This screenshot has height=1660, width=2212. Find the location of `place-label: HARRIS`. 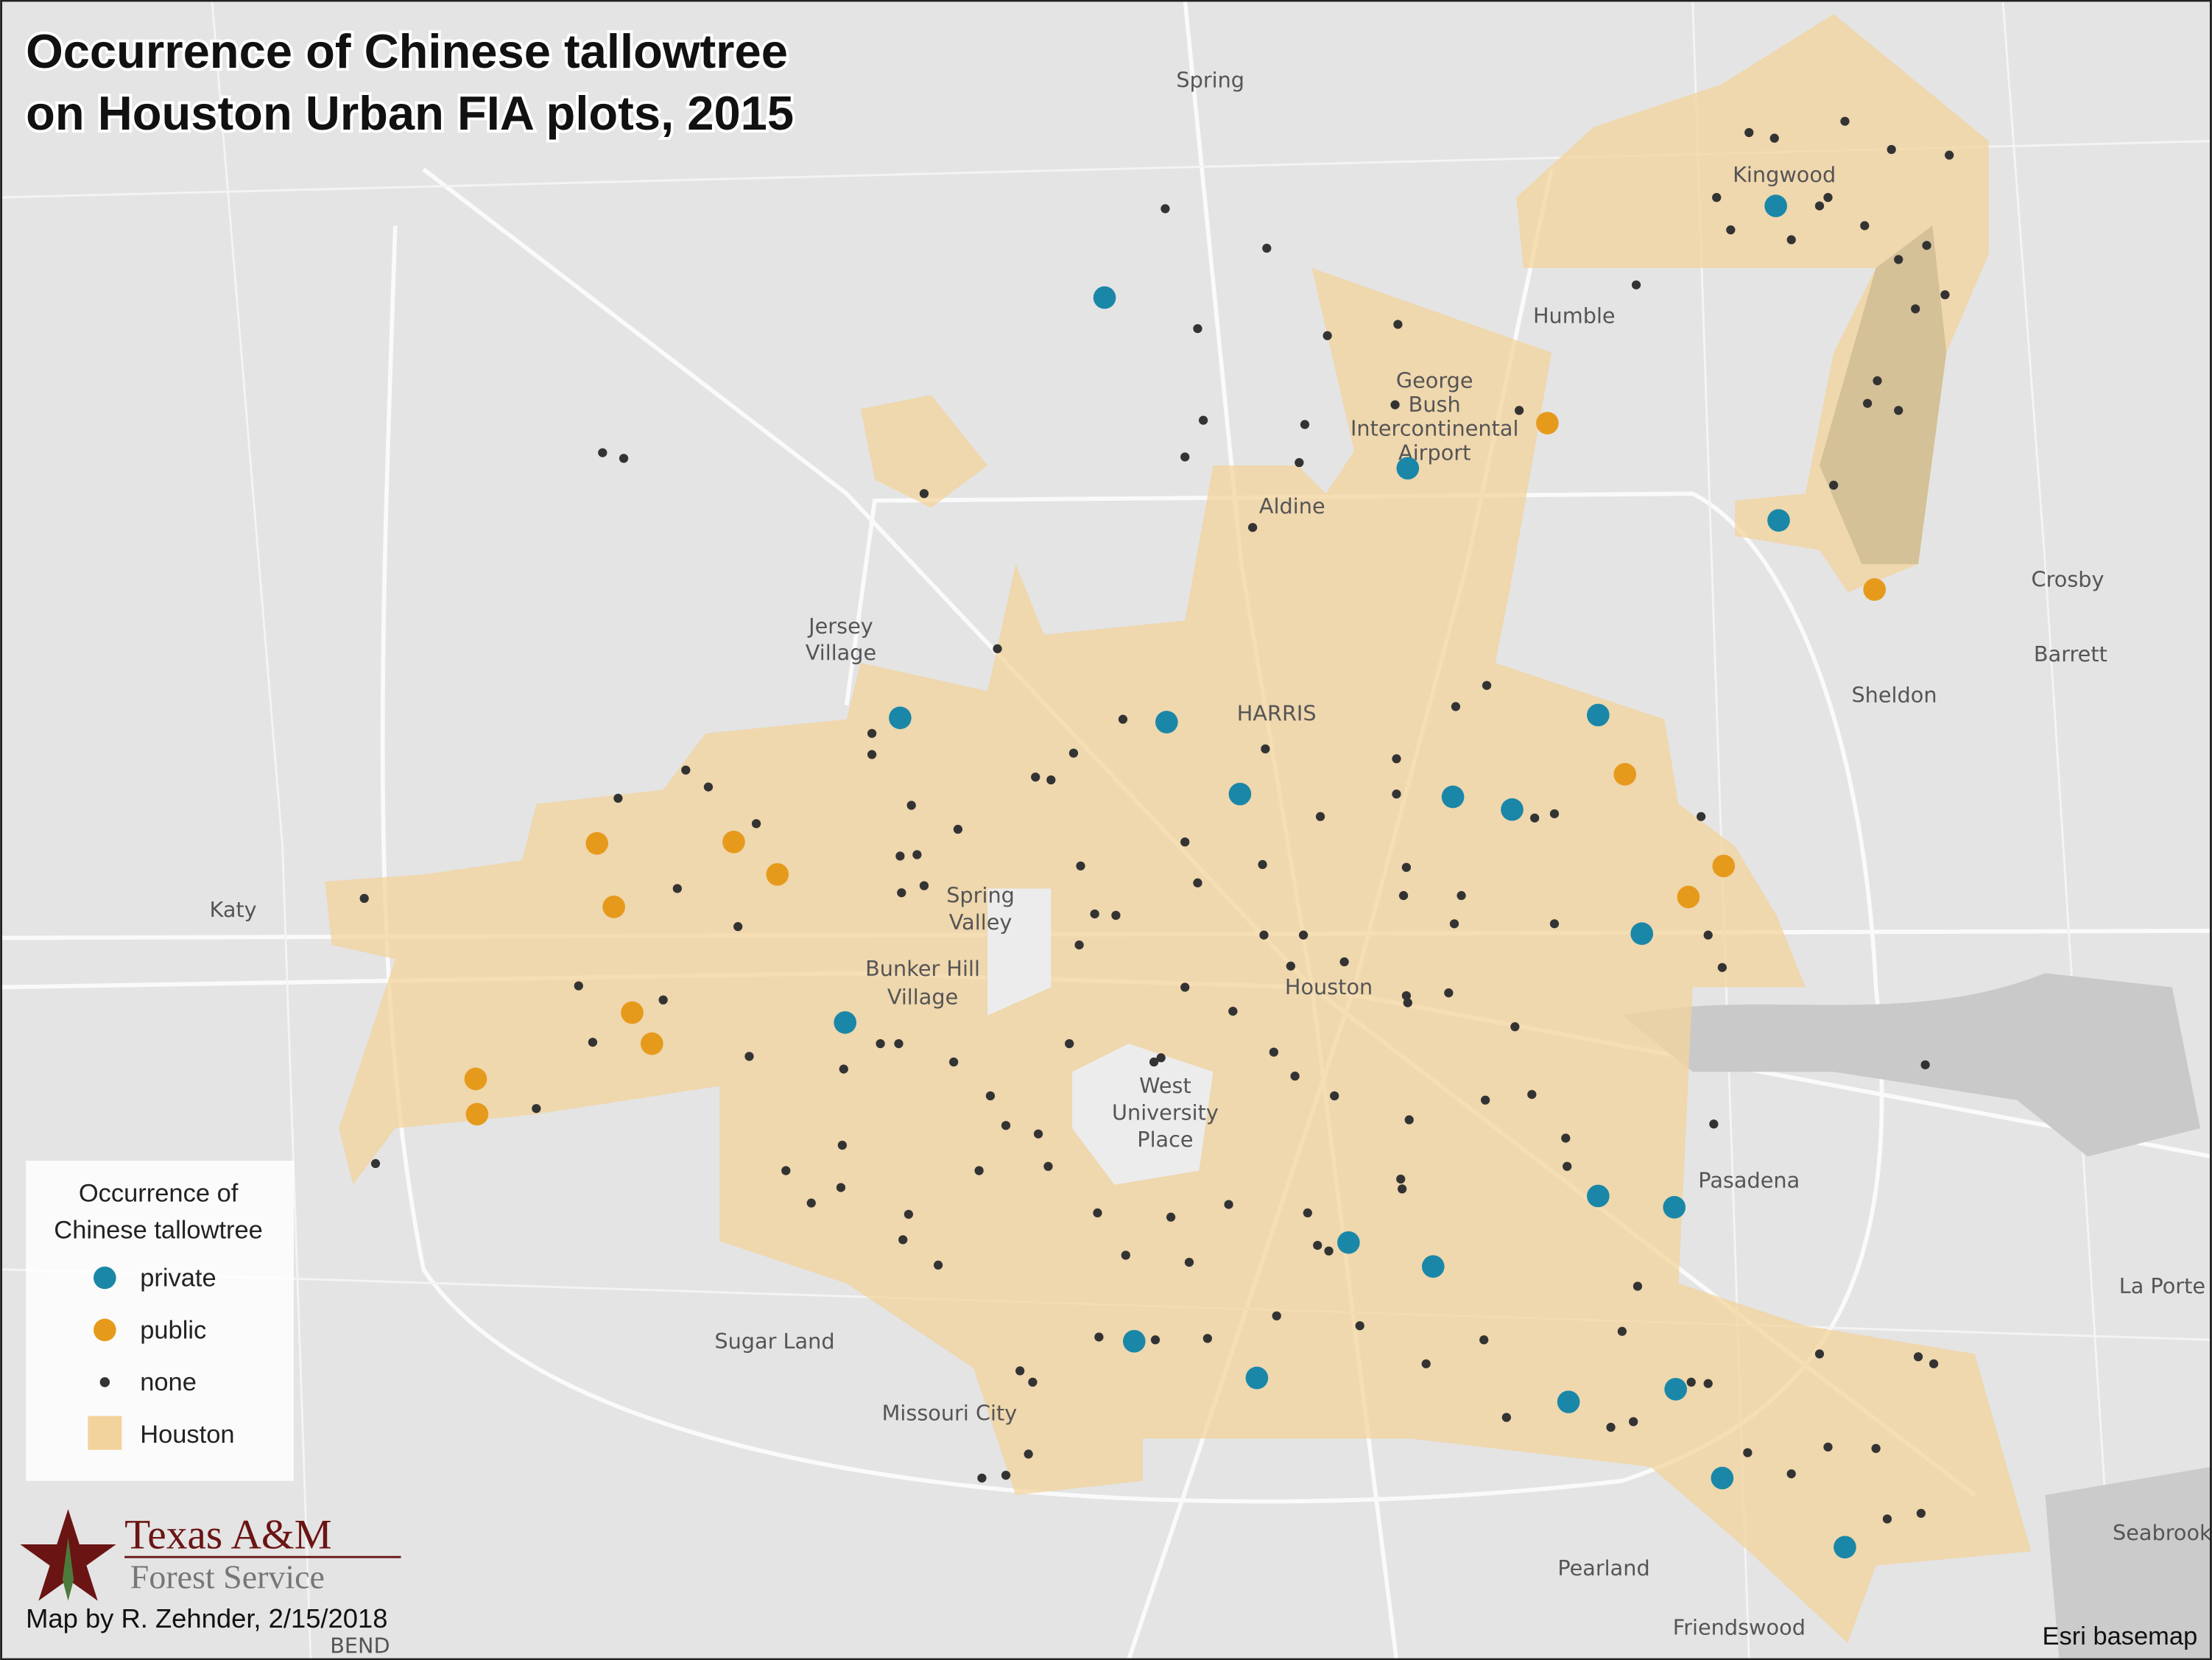

place-label: HARRIS is located at coordinates (1277, 714).